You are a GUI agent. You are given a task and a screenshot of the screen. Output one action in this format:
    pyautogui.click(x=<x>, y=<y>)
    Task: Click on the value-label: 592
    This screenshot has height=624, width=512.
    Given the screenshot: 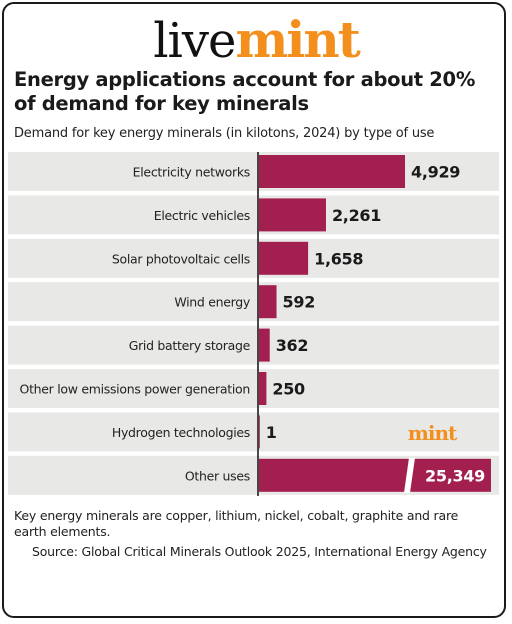 What is the action you would take?
    pyautogui.click(x=299, y=302)
    